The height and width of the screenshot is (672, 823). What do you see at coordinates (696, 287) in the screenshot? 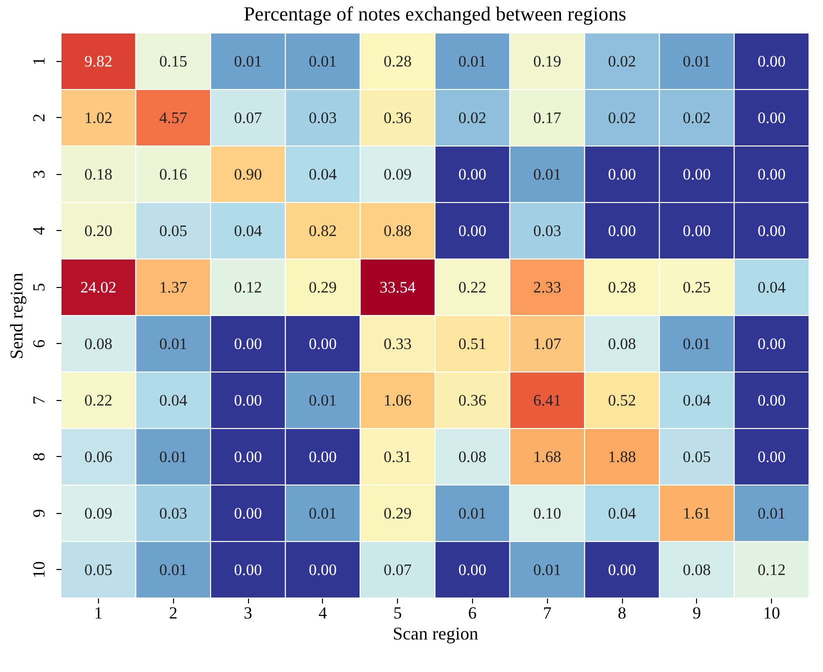
I see `data-label: 0.25` at bounding box center [696, 287].